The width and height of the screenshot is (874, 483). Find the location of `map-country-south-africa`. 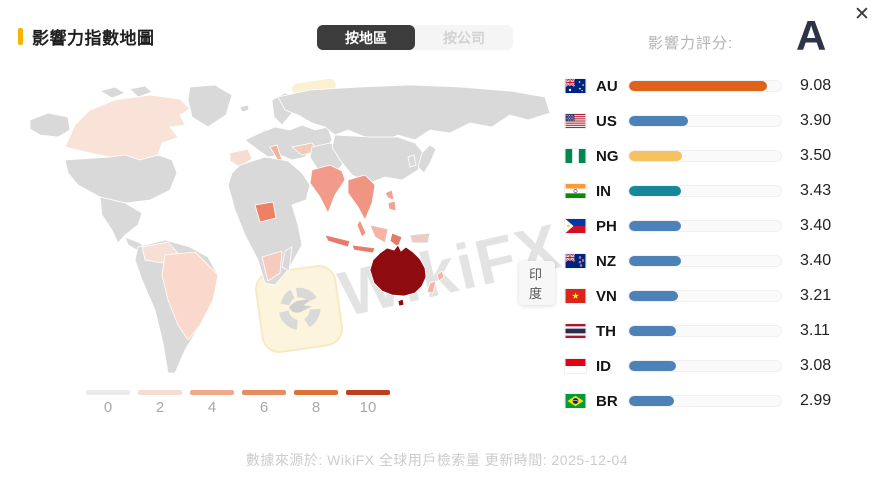

map-country-south-africa is located at coordinates (272, 266).